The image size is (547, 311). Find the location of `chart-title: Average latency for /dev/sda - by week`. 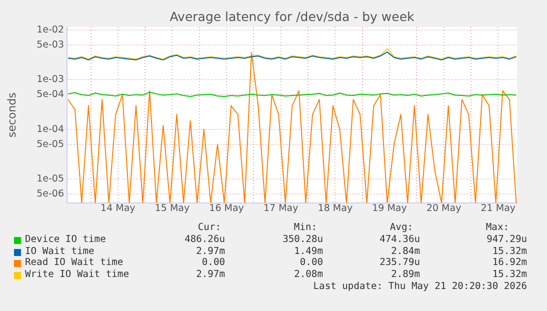

chart-title: Average latency for /dev/sda - by week is located at coordinates (292, 16).